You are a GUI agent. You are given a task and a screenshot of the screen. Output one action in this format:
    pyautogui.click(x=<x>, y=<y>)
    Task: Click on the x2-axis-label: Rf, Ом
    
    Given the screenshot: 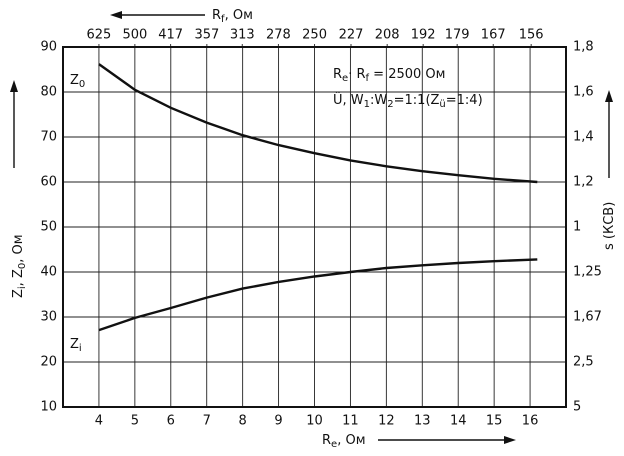 What is the action you would take?
    pyautogui.click(x=232, y=17)
    